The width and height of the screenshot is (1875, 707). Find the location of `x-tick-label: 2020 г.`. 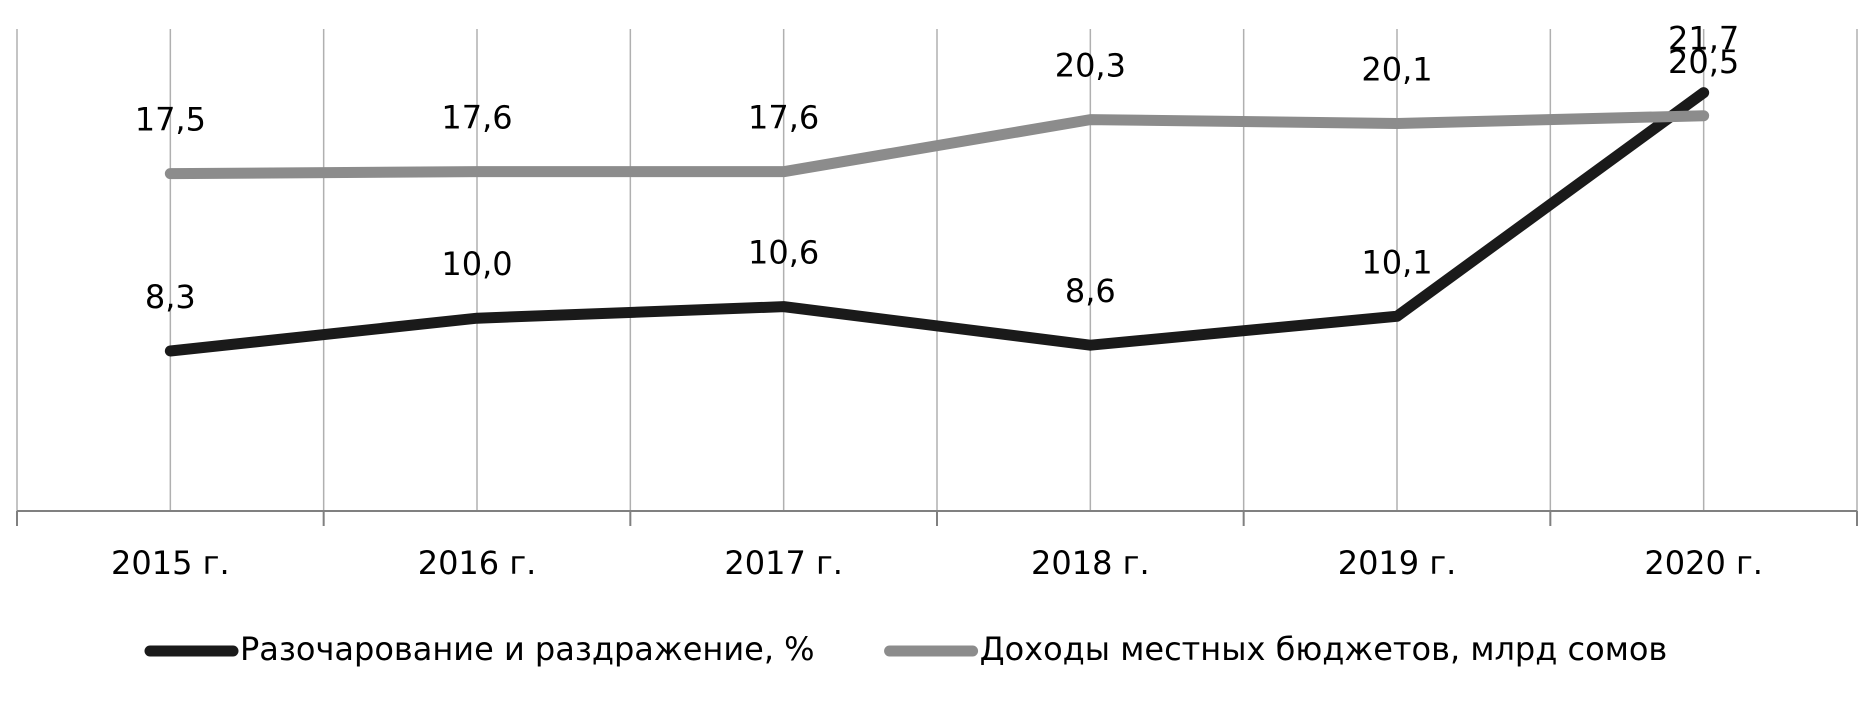

x-tick-label: 2020 г. is located at coordinates (1703, 563).